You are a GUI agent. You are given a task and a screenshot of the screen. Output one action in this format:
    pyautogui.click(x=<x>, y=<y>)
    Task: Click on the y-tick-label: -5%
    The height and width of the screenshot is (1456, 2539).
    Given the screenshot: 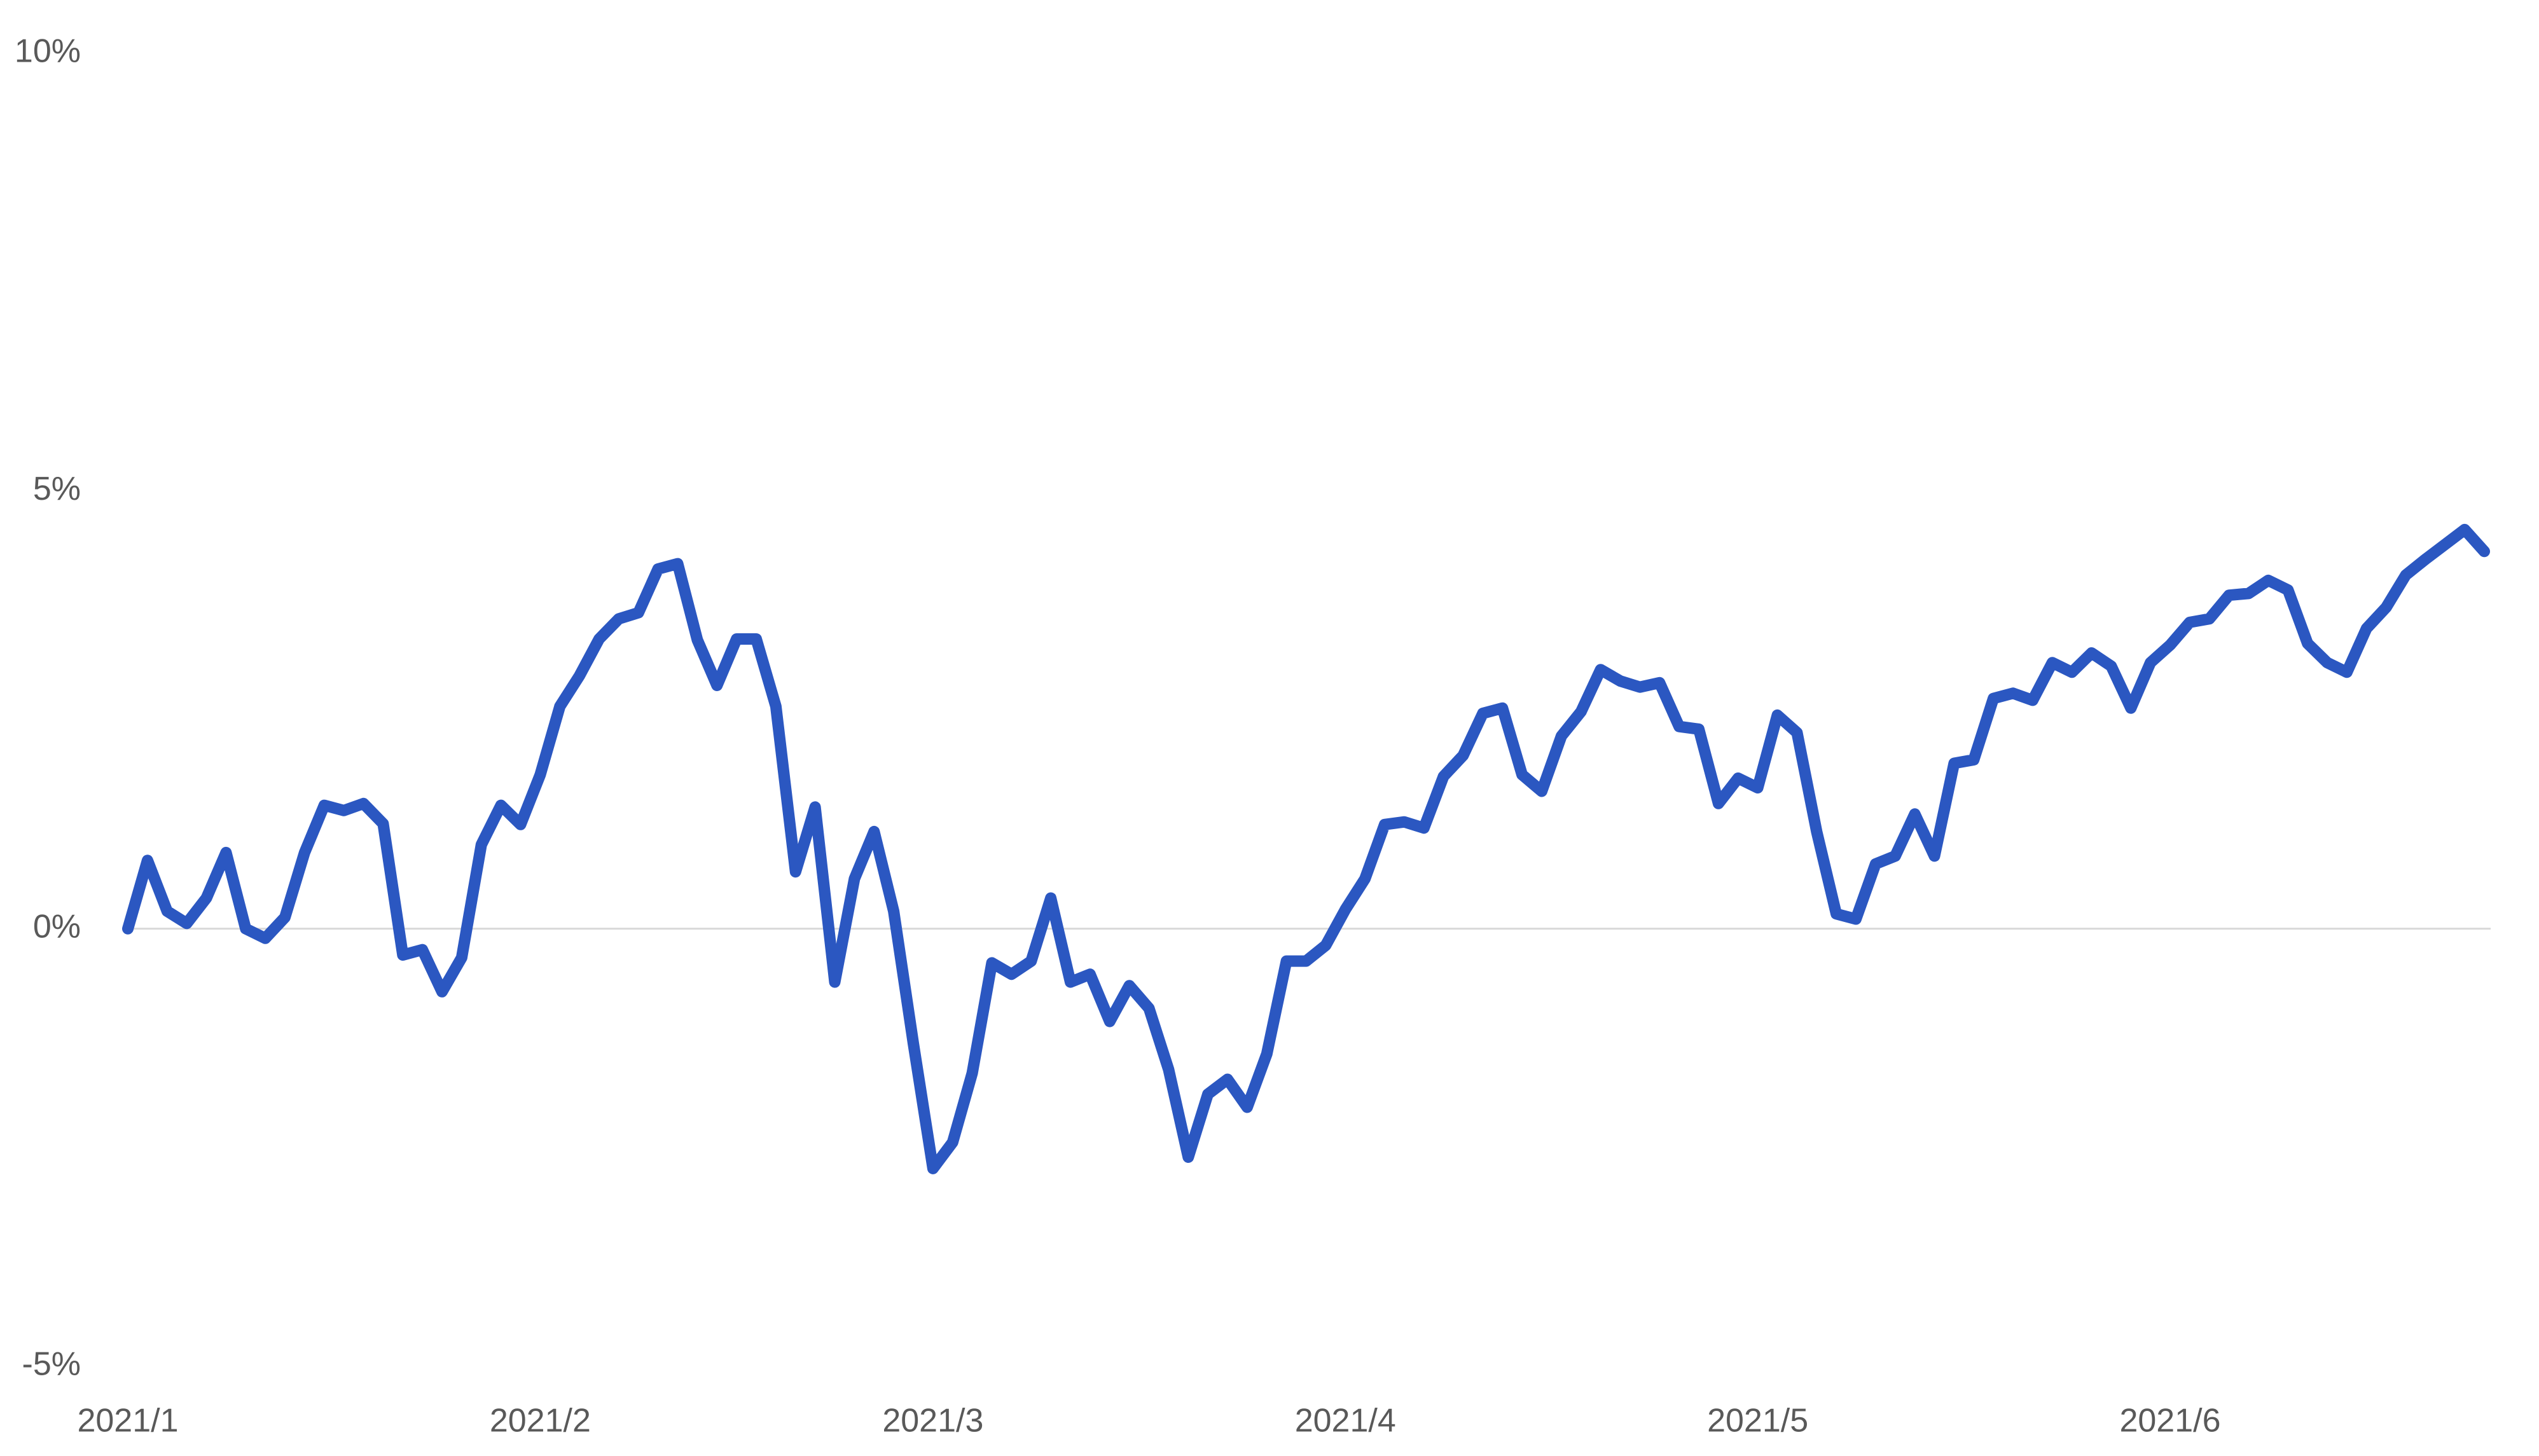 What is the action you would take?
    pyautogui.click(x=51, y=1364)
    